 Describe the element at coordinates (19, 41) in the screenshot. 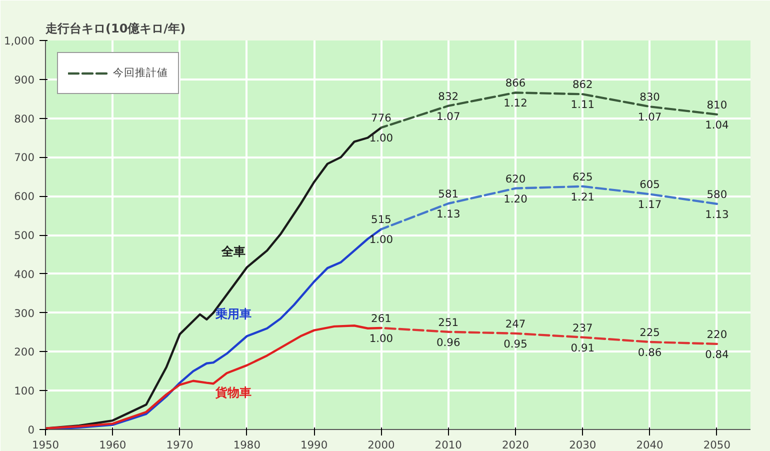

I see `y-tick-label: 1,000` at that location.